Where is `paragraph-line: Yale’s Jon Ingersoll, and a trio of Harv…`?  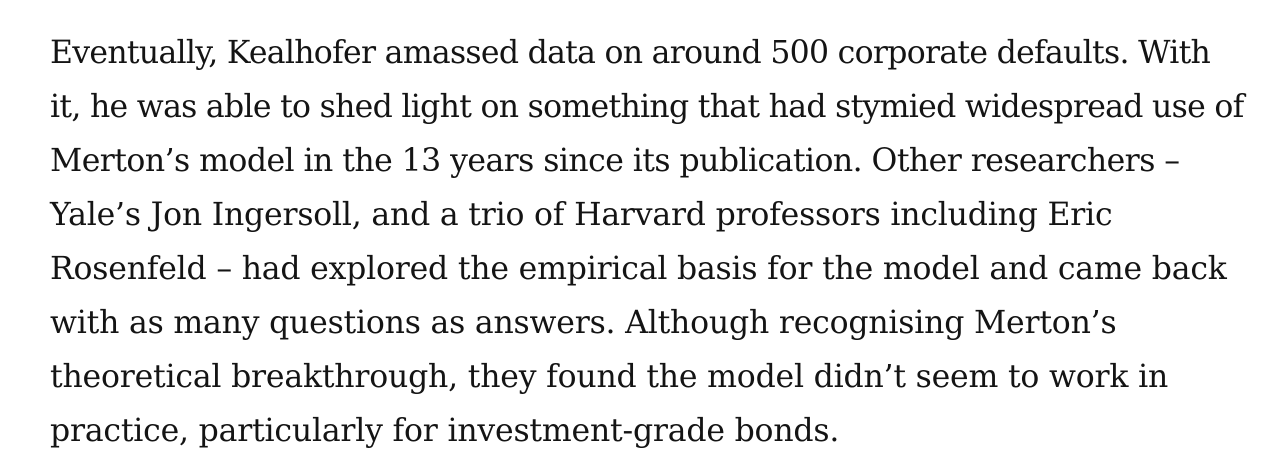 paragraph-line: Yale’s Jon Ingersoll, and a trio of Harv… is located at coordinates (581, 215).